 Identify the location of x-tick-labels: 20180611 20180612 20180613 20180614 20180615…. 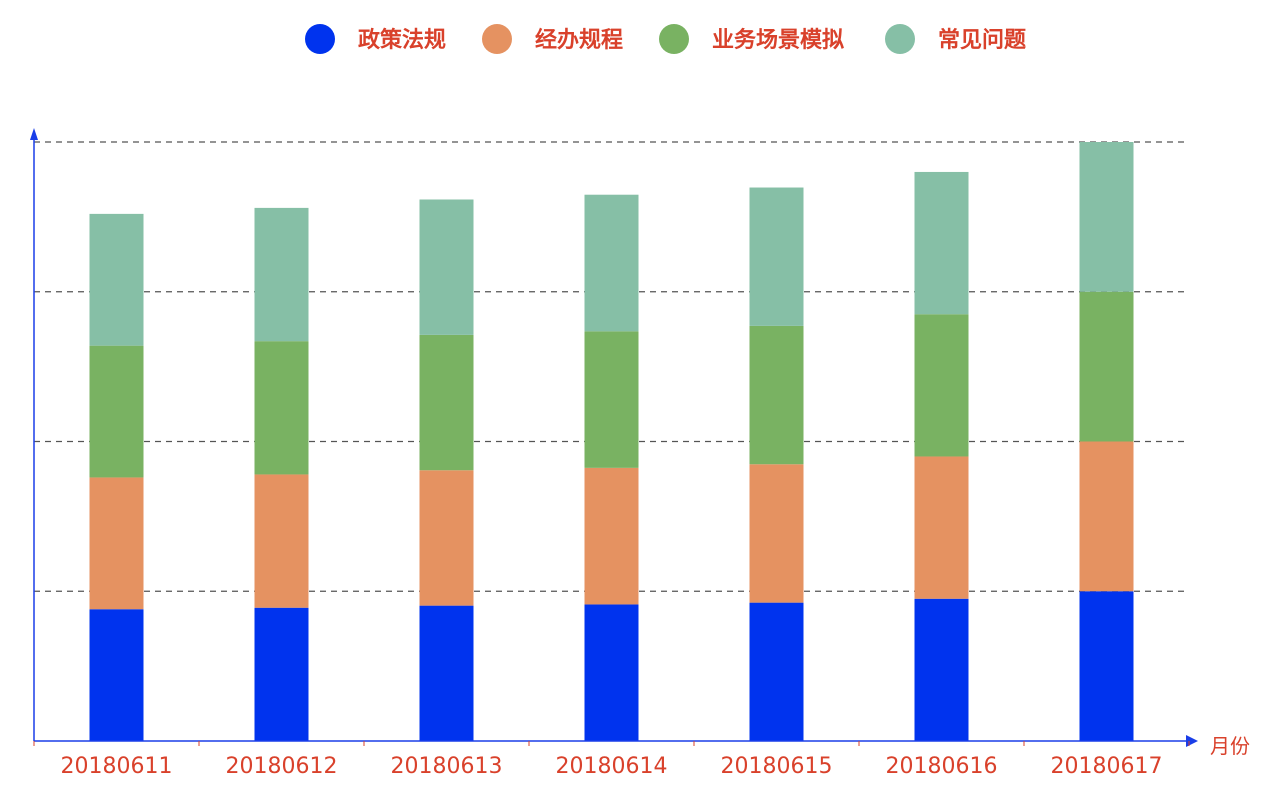
(612, 766).